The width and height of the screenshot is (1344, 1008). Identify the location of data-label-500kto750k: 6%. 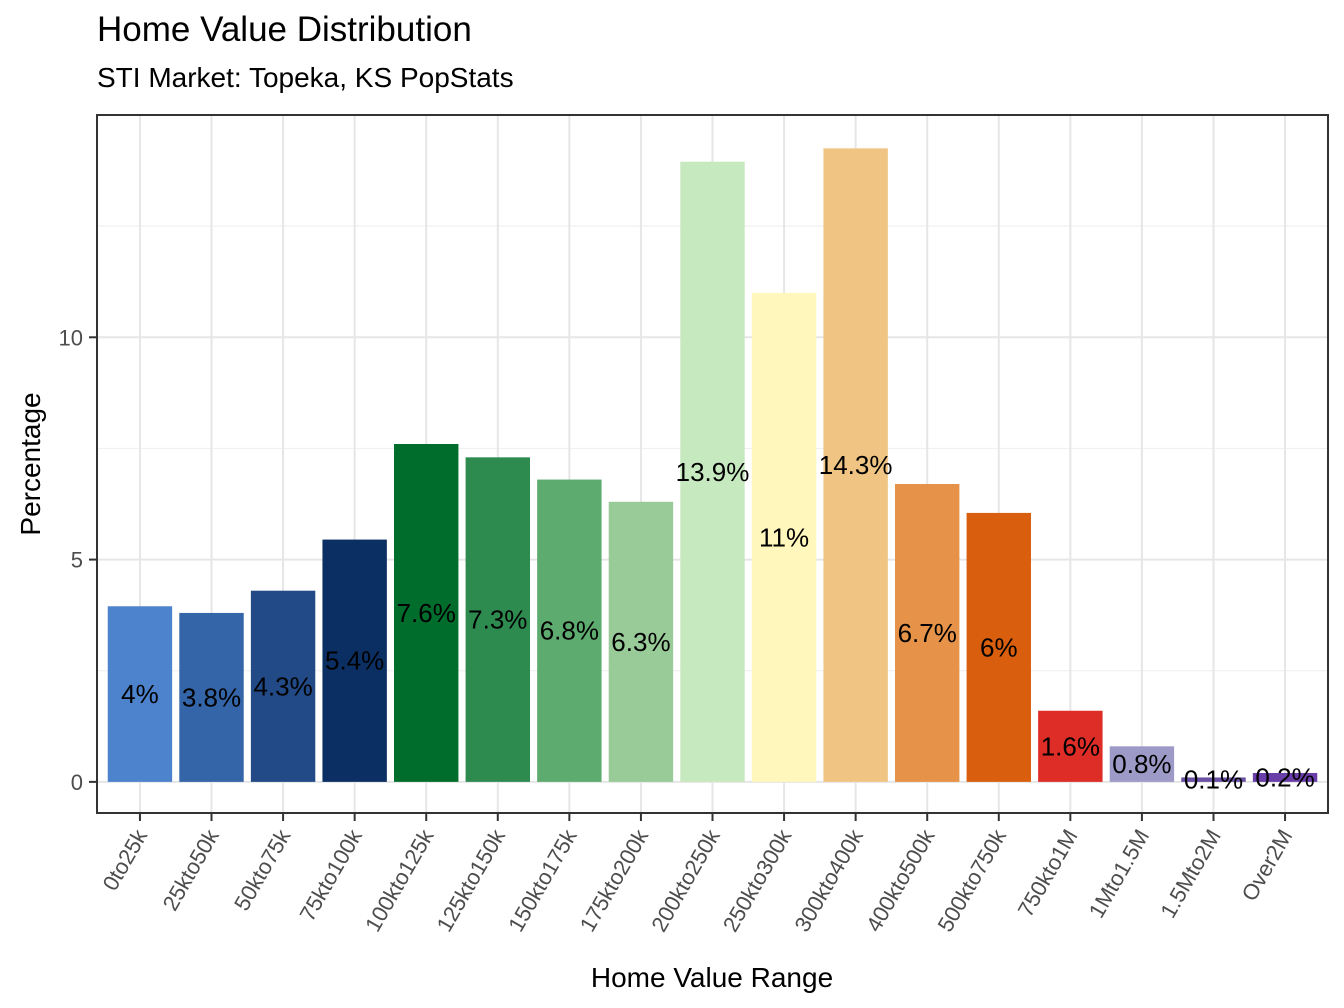
(999, 647).